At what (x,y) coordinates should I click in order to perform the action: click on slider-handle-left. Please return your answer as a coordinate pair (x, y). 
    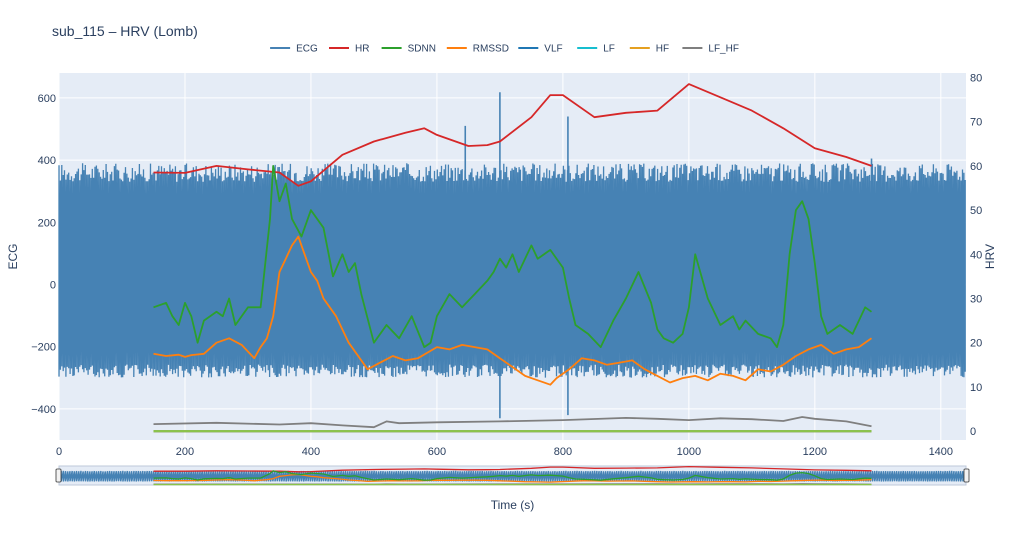
    Looking at the image, I should click on (58, 475).